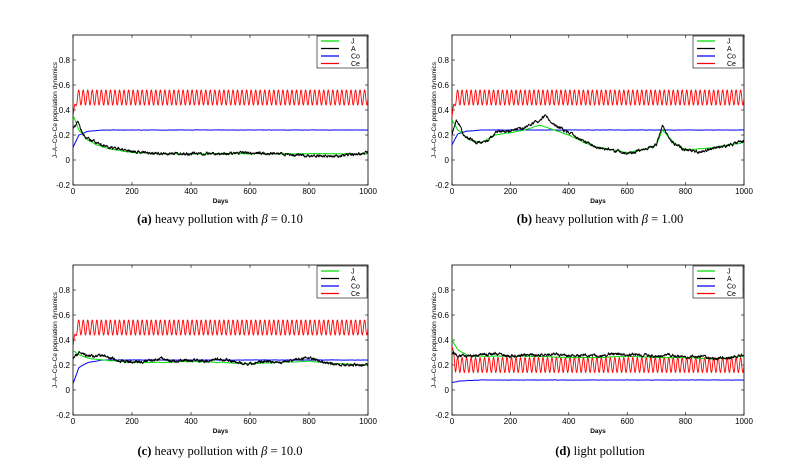 This screenshot has height=467, width=802. What do you see at coordinates (524, 219) in the screenshot?
I see `caption-b-tag: (b)` at bounding box center [524, 219].